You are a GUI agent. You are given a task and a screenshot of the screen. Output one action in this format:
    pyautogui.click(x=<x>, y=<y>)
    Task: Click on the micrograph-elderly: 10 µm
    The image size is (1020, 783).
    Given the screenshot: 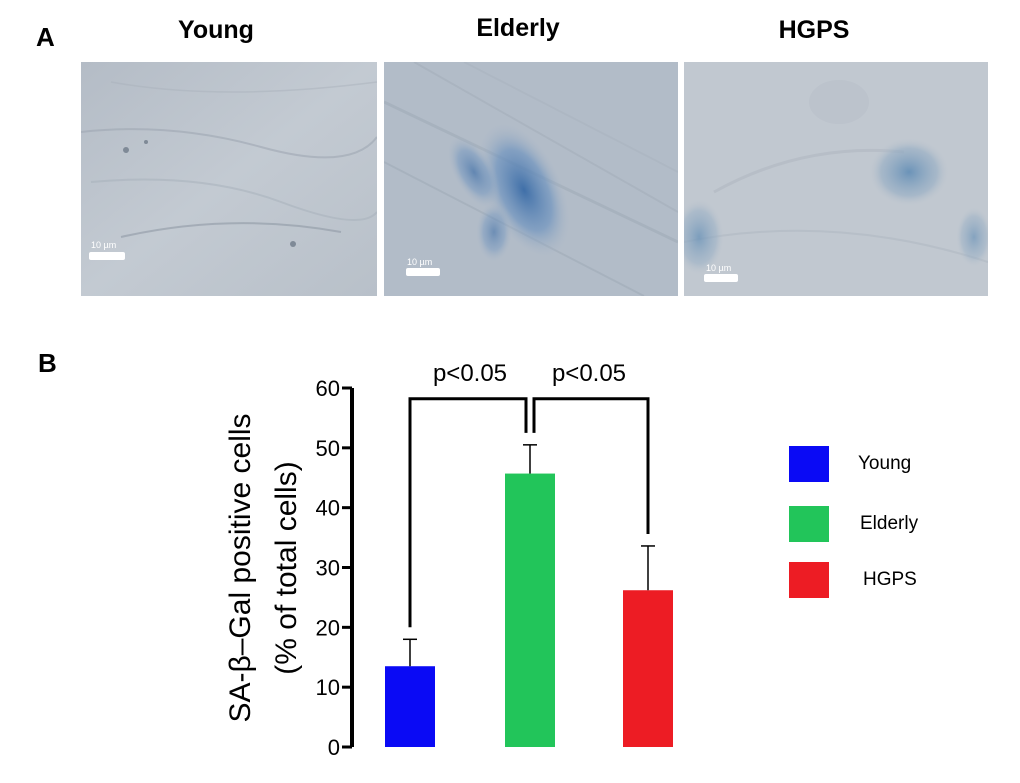 What is the action you would take?
    pyautogui.click(x=531, y=179)
    